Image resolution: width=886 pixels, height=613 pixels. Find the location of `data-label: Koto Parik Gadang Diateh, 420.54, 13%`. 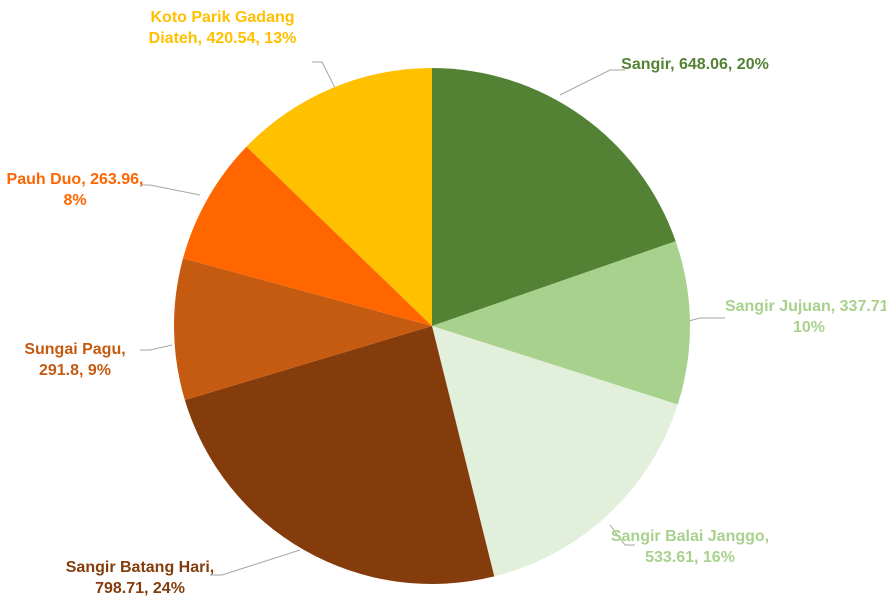

data-label: Koto Parik Gadang Diateh, 420.54, 13% is located at coordinates (222, 28).